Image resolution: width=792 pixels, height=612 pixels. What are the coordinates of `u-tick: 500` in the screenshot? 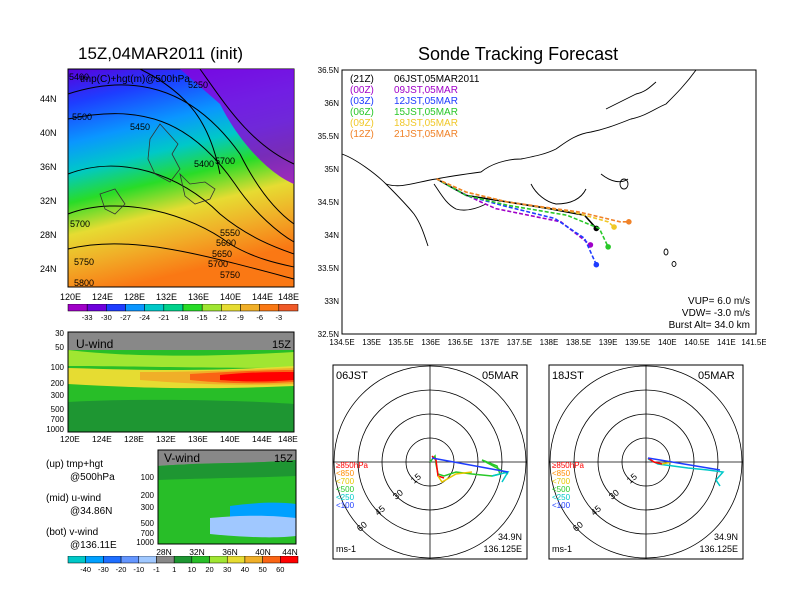 It's located at (58, 409).